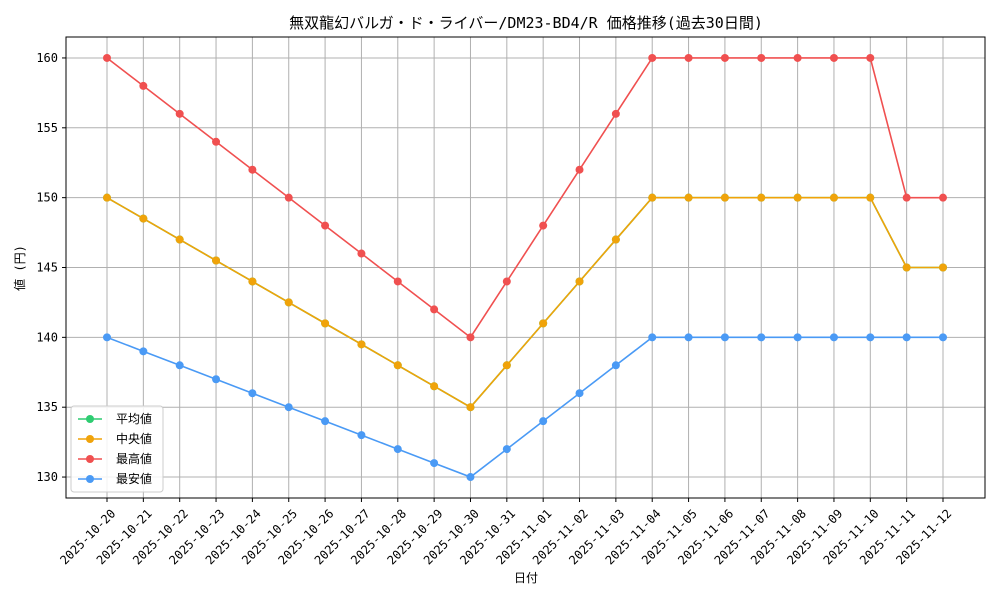 This screenshot has height=600, width=1000. Describe the element at coordinates (47, 198) in the screenshot. I see `y-tick-label: 150` at that location.